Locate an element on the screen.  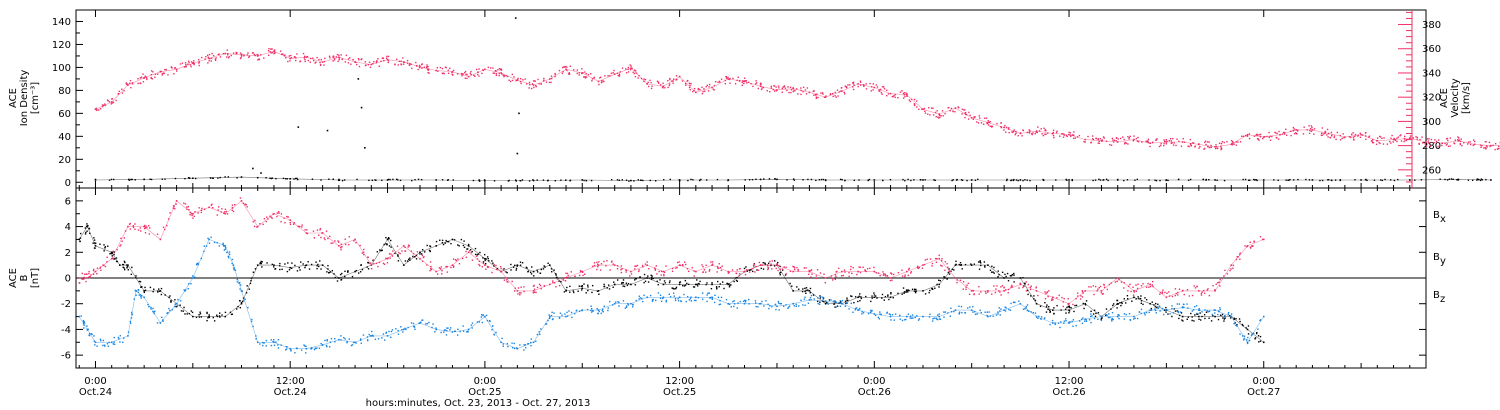
top-y2label-line: [km/s] is located at coordinates (1466, 98).